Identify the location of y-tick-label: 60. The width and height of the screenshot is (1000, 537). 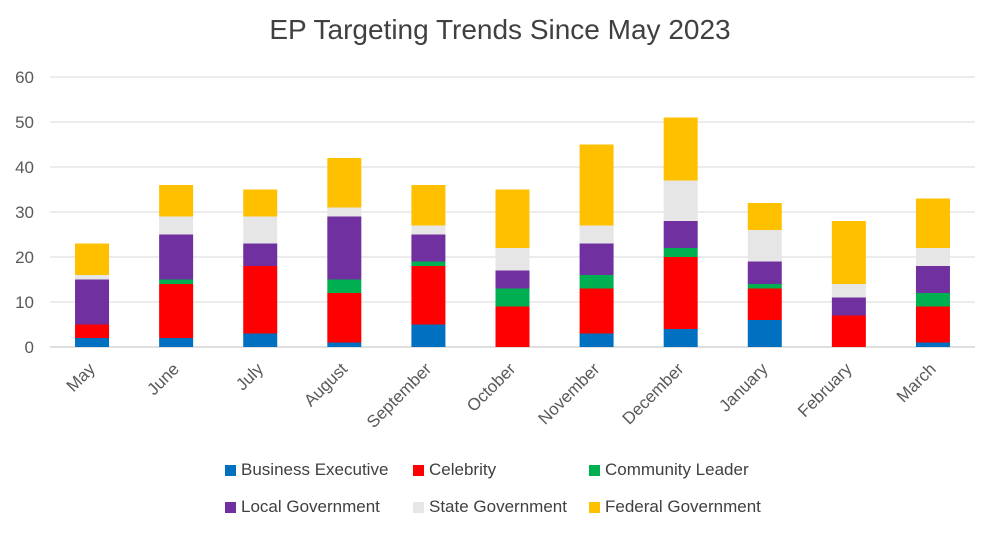
(24, 77).